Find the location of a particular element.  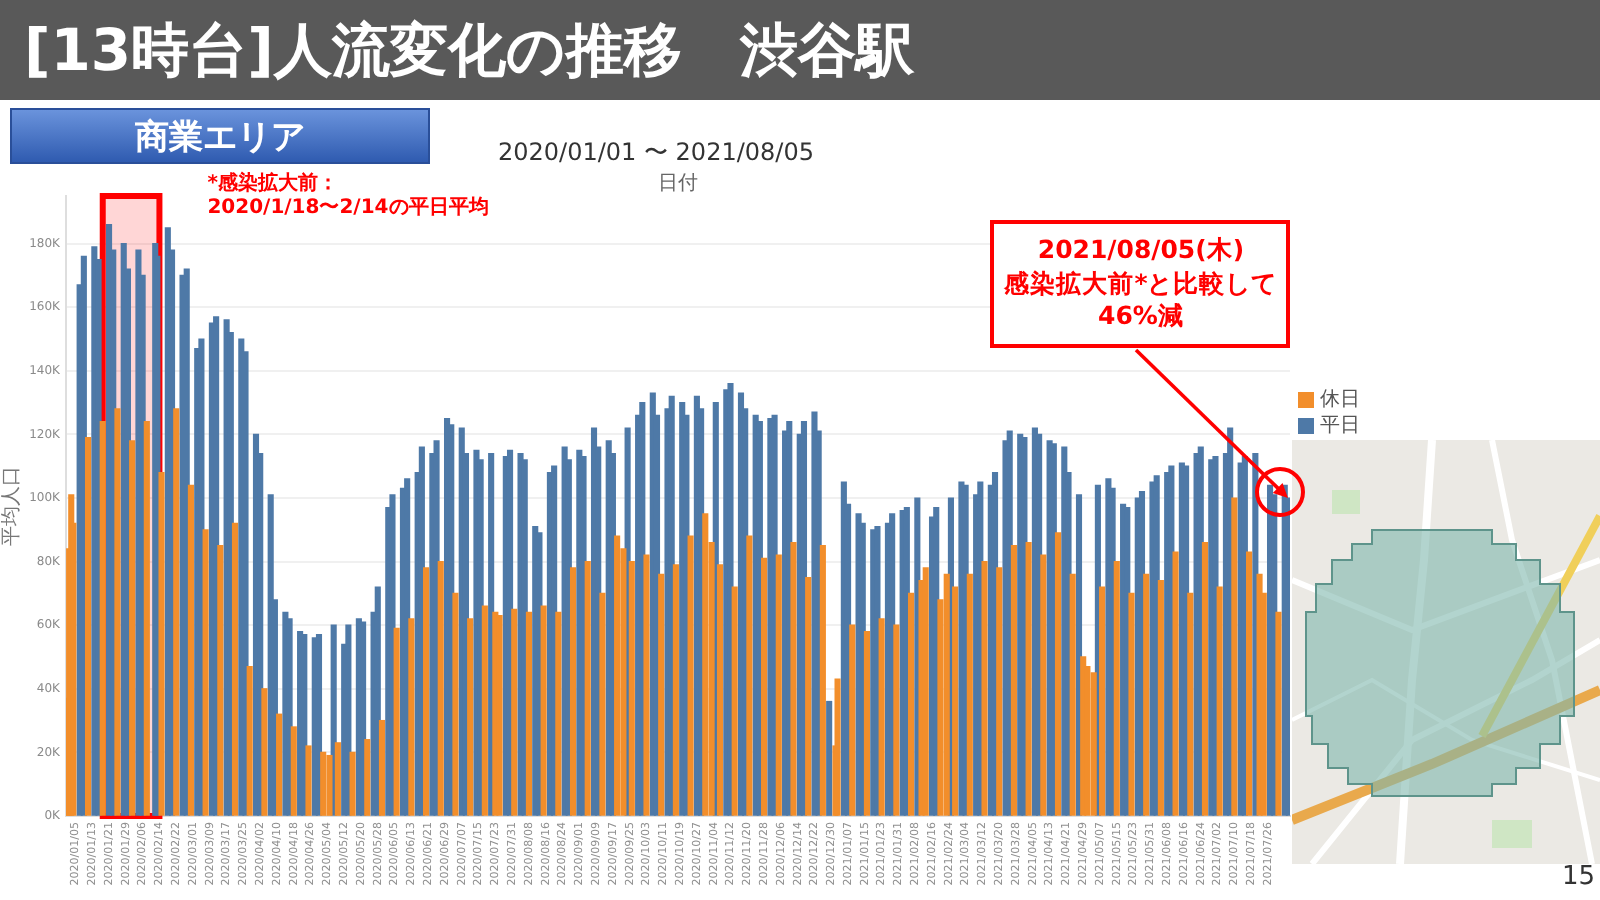

chart-subtitle: 2020/01/01 〜 2021/08/05 is located at coordinates (656, 153).